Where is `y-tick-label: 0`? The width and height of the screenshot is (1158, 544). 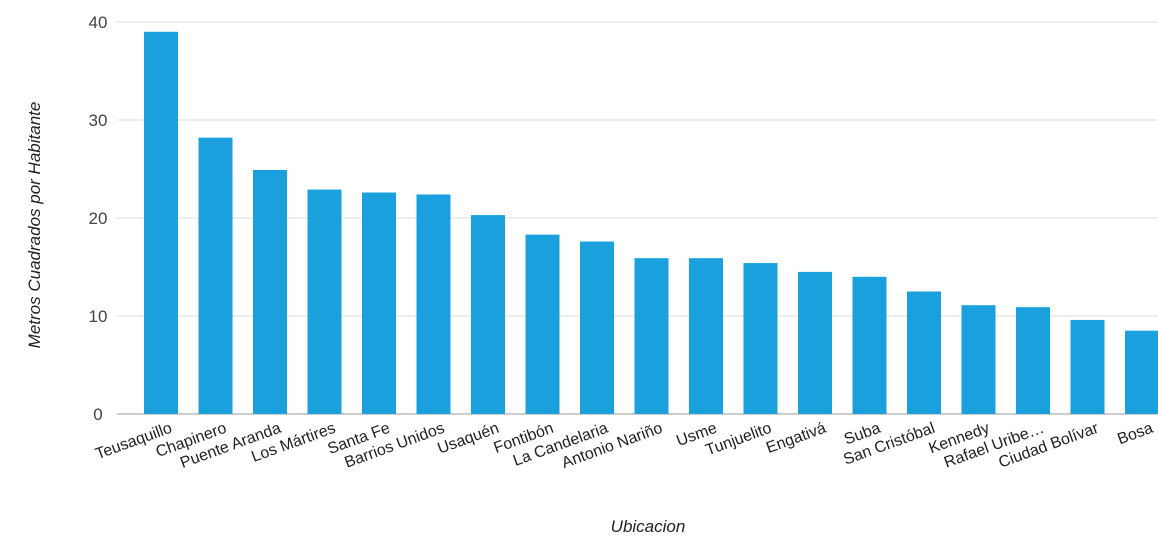 y-tick-label: 0 is located at coordinates (97, 414).